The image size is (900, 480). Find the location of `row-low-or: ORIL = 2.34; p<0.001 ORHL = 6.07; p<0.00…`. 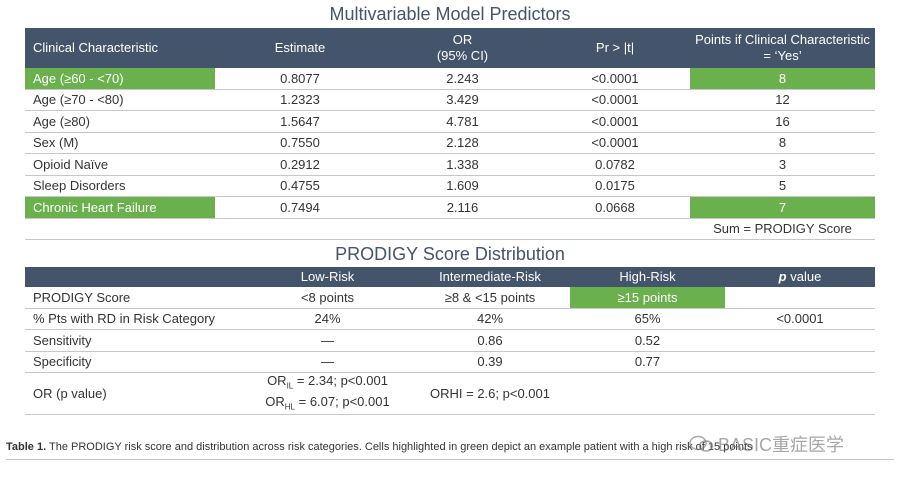

row-low-or: ORIL = 2.34; p<0.001 ORHL = 6.07; p<0.00… is located at coordinates (327, 394).